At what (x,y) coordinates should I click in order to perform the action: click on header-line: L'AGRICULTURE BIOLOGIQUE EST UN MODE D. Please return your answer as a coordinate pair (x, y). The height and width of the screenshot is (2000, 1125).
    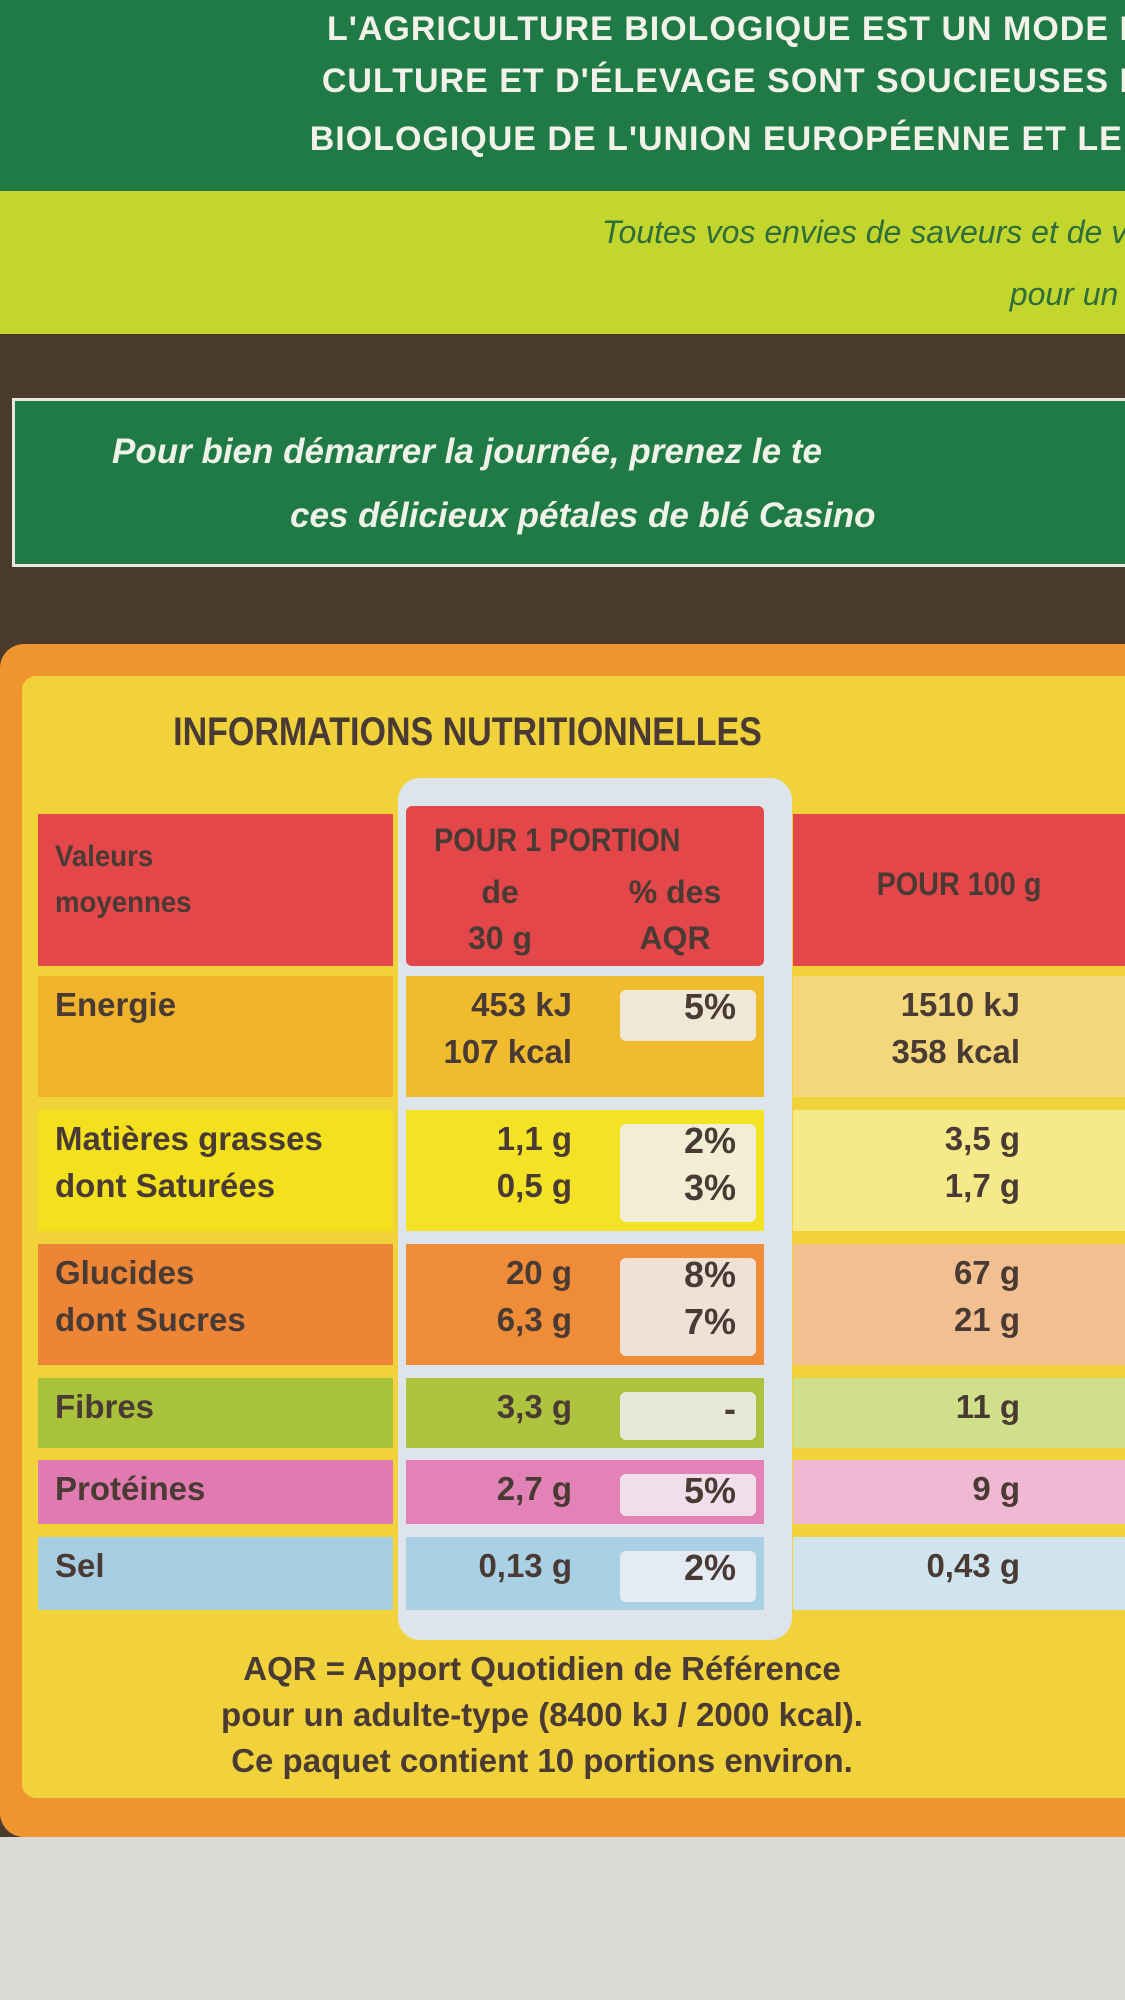
    Looking at the image, I should click on (725, 29).